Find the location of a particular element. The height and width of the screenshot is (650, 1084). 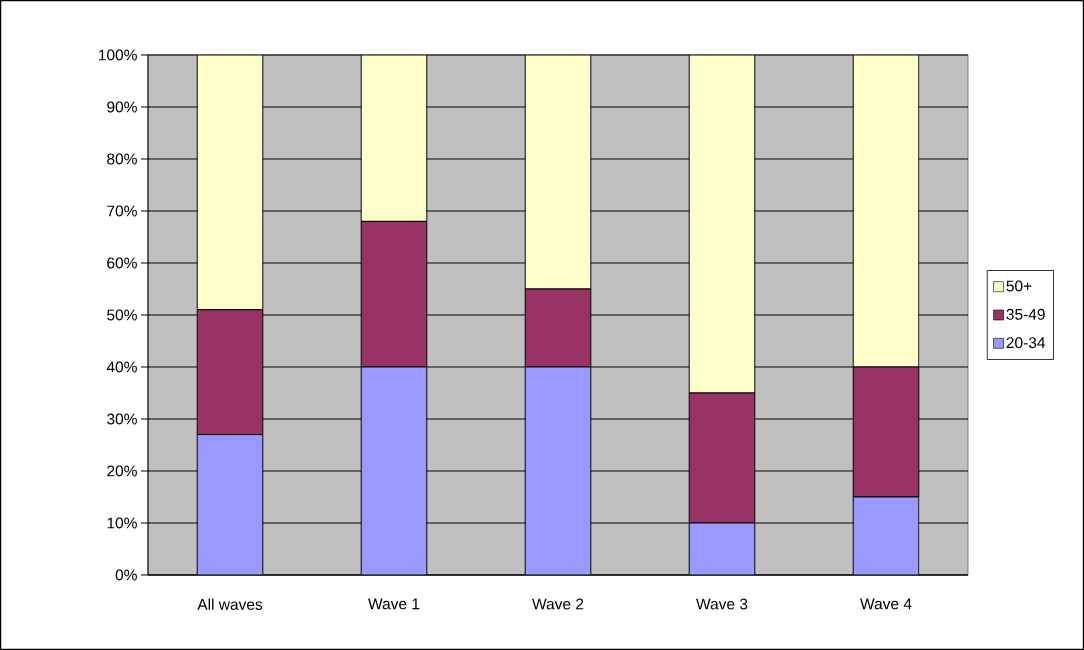

x-tick-label: Wave 4 is located at coordinates (886, 604).